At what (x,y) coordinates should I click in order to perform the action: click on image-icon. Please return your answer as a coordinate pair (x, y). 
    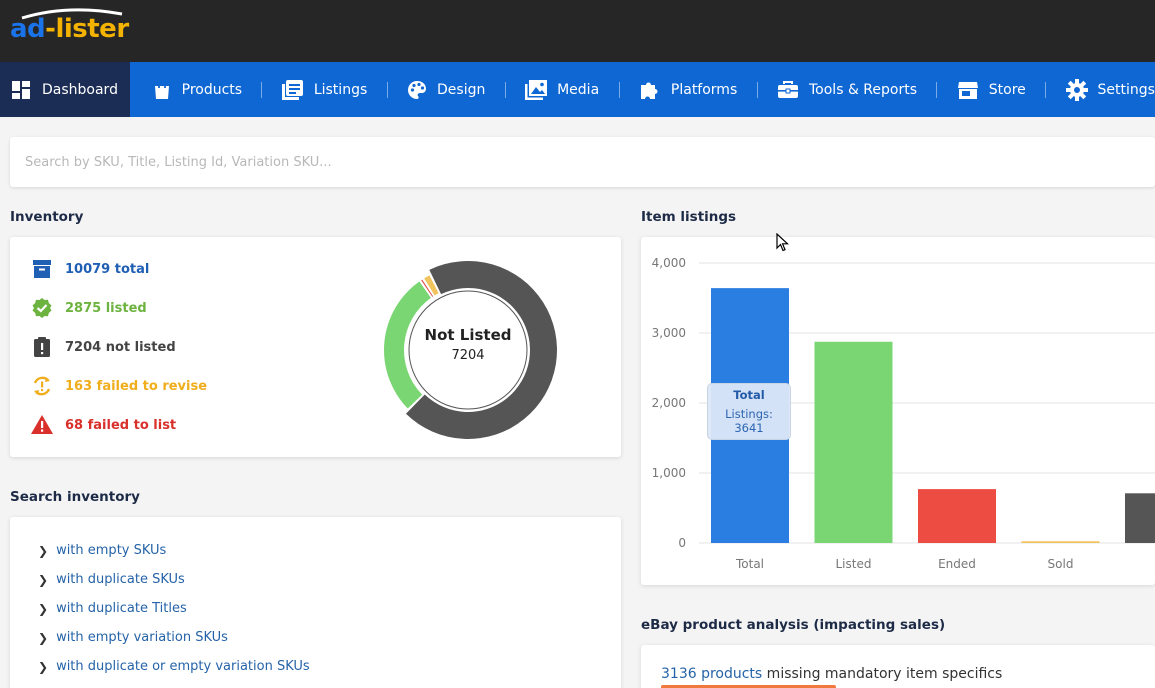
    Looking at the image, I should click on (536, 89).